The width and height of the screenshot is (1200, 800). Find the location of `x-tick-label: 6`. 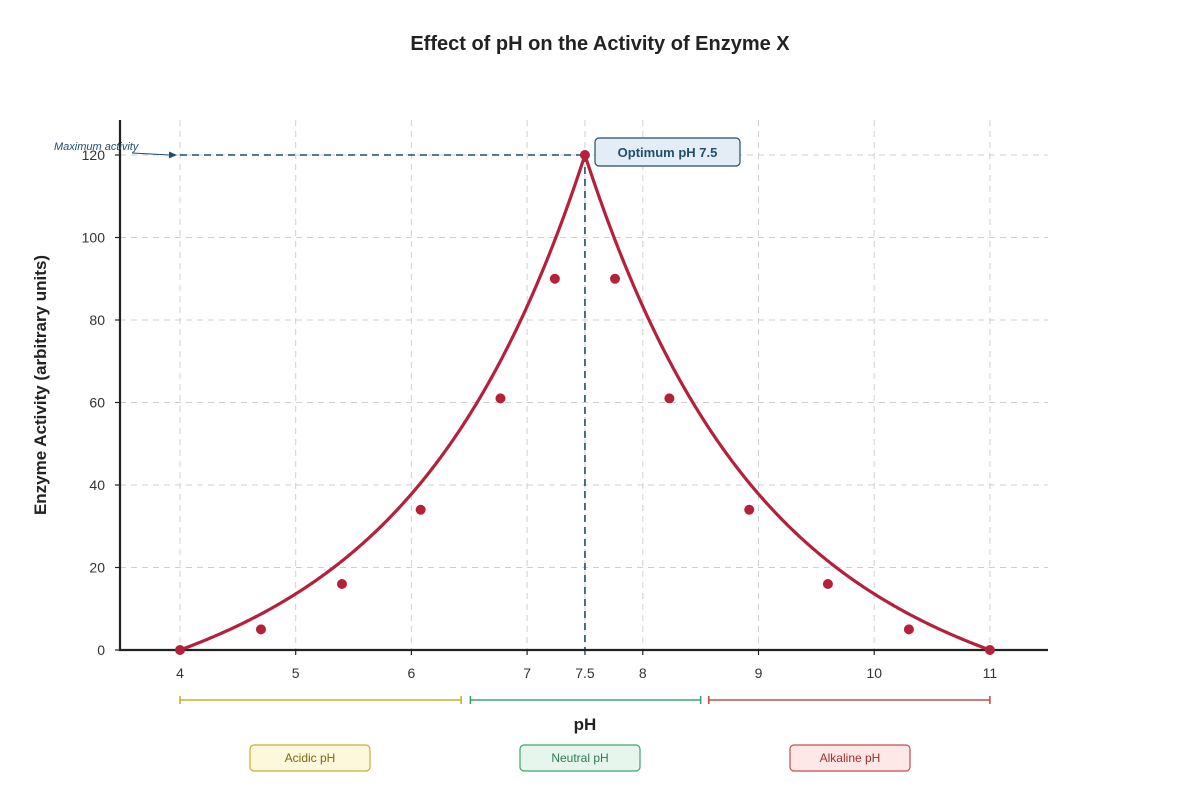

x-tick-label: 6 is located at coordinates (412, 673).